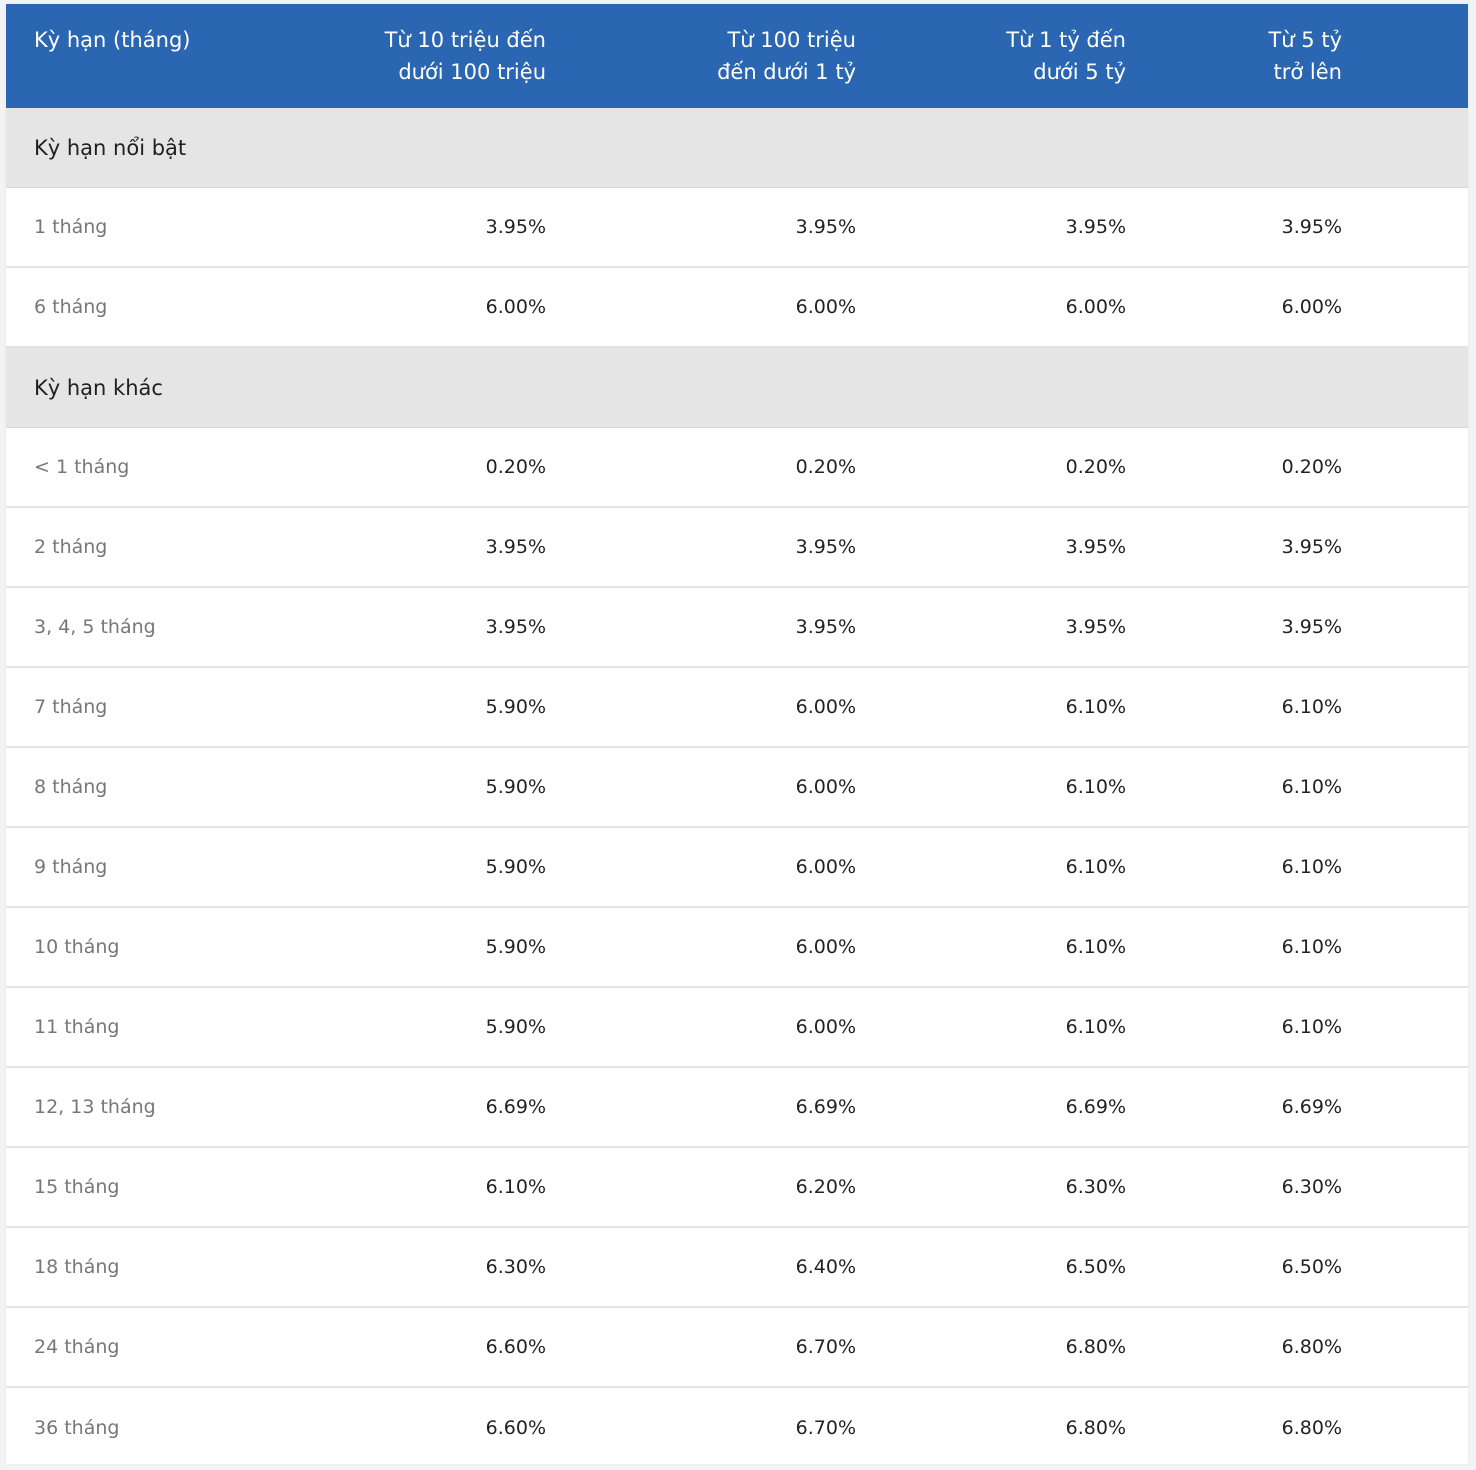 The height and width of the screenshot is (1470, 1476). Describe the element at coordinates (77, 1267) in the screenshot. I see `term-cell: 18 tháng` at that location.